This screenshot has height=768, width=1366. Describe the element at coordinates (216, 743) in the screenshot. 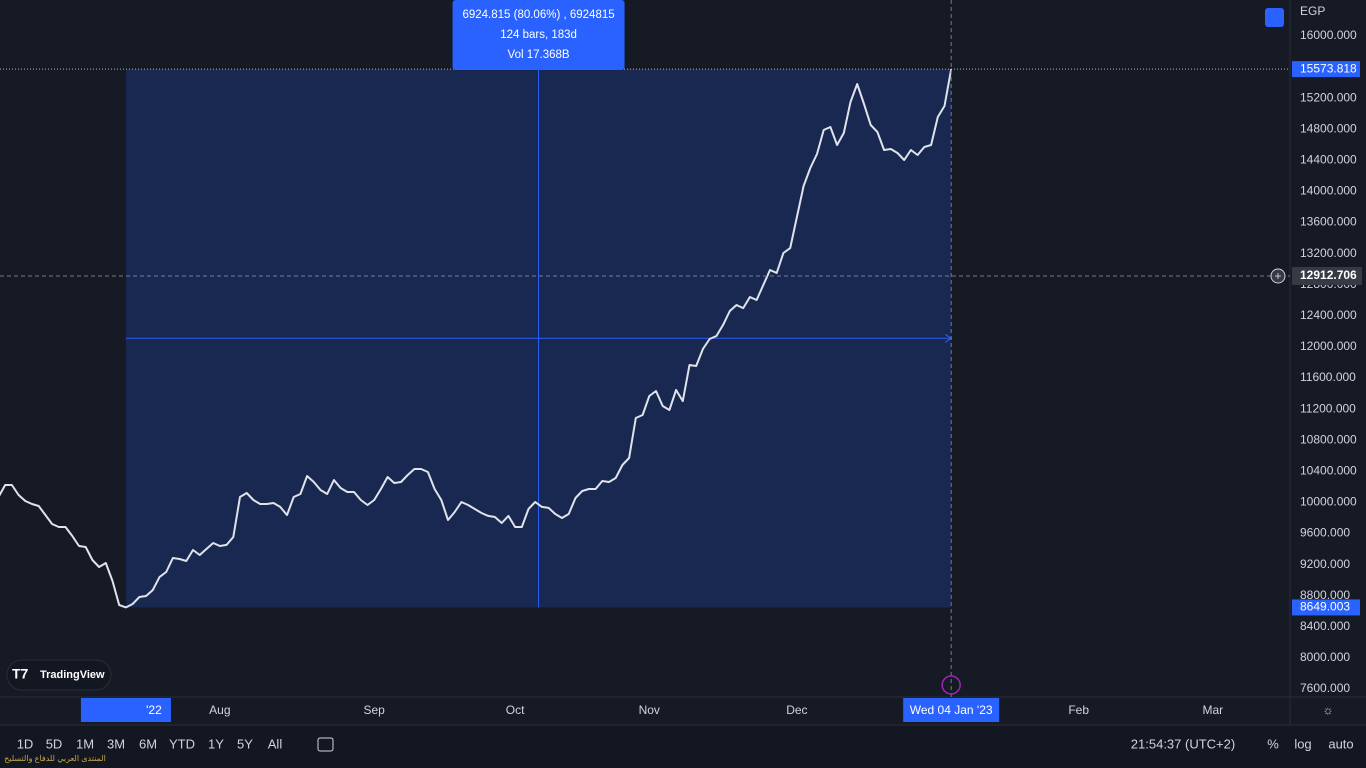

I see `range-button: 1Y` at that location.